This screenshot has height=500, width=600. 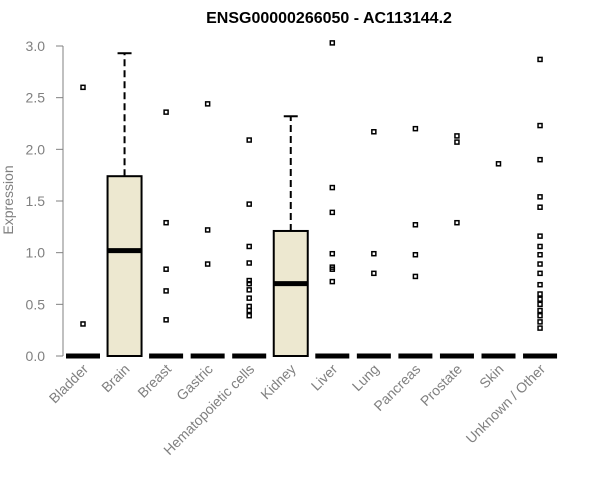 I want to click on x-tick-label: Bladder, so click(x=69, y=384).